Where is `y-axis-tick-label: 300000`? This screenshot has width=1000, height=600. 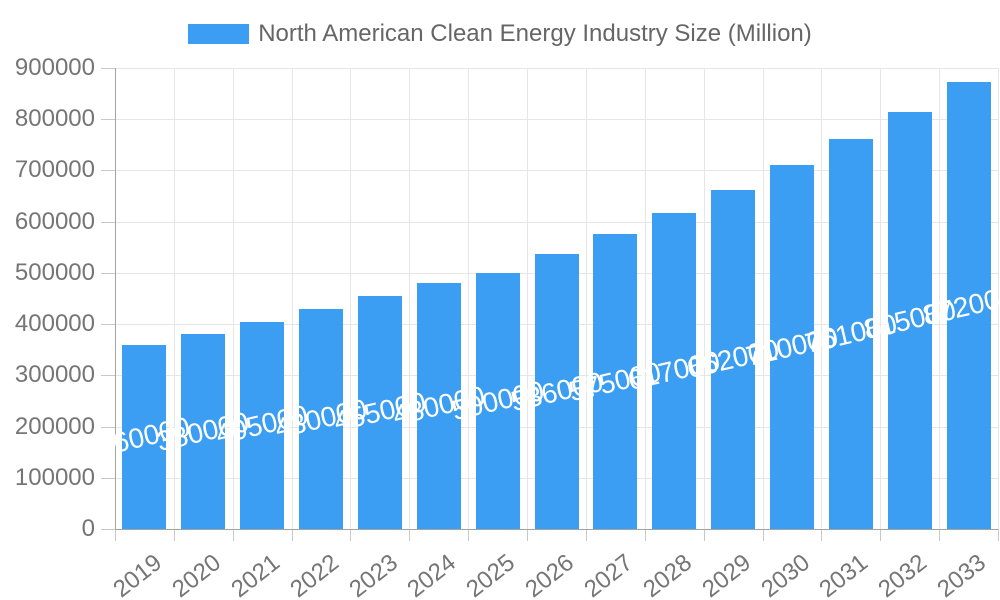
y-axis-tick-label: 300000 is located at coordinates (54, 375).